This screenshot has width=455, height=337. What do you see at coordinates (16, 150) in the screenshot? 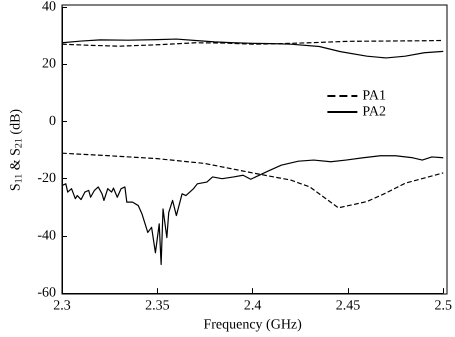
I see `y-axis-title: S11 & S21 (dB)` at bounding box center [16, 150].